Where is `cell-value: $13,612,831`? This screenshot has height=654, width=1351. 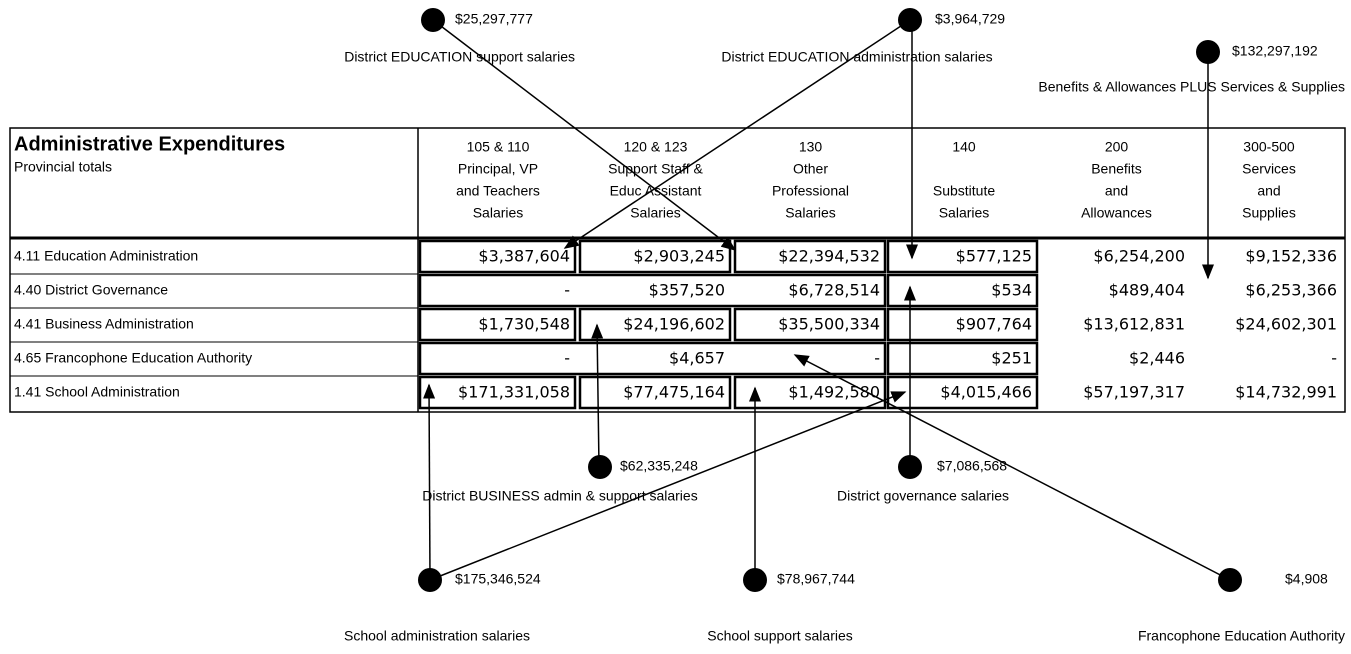 cell-value: $13,612,831 is located at coordinates (1134, 324).